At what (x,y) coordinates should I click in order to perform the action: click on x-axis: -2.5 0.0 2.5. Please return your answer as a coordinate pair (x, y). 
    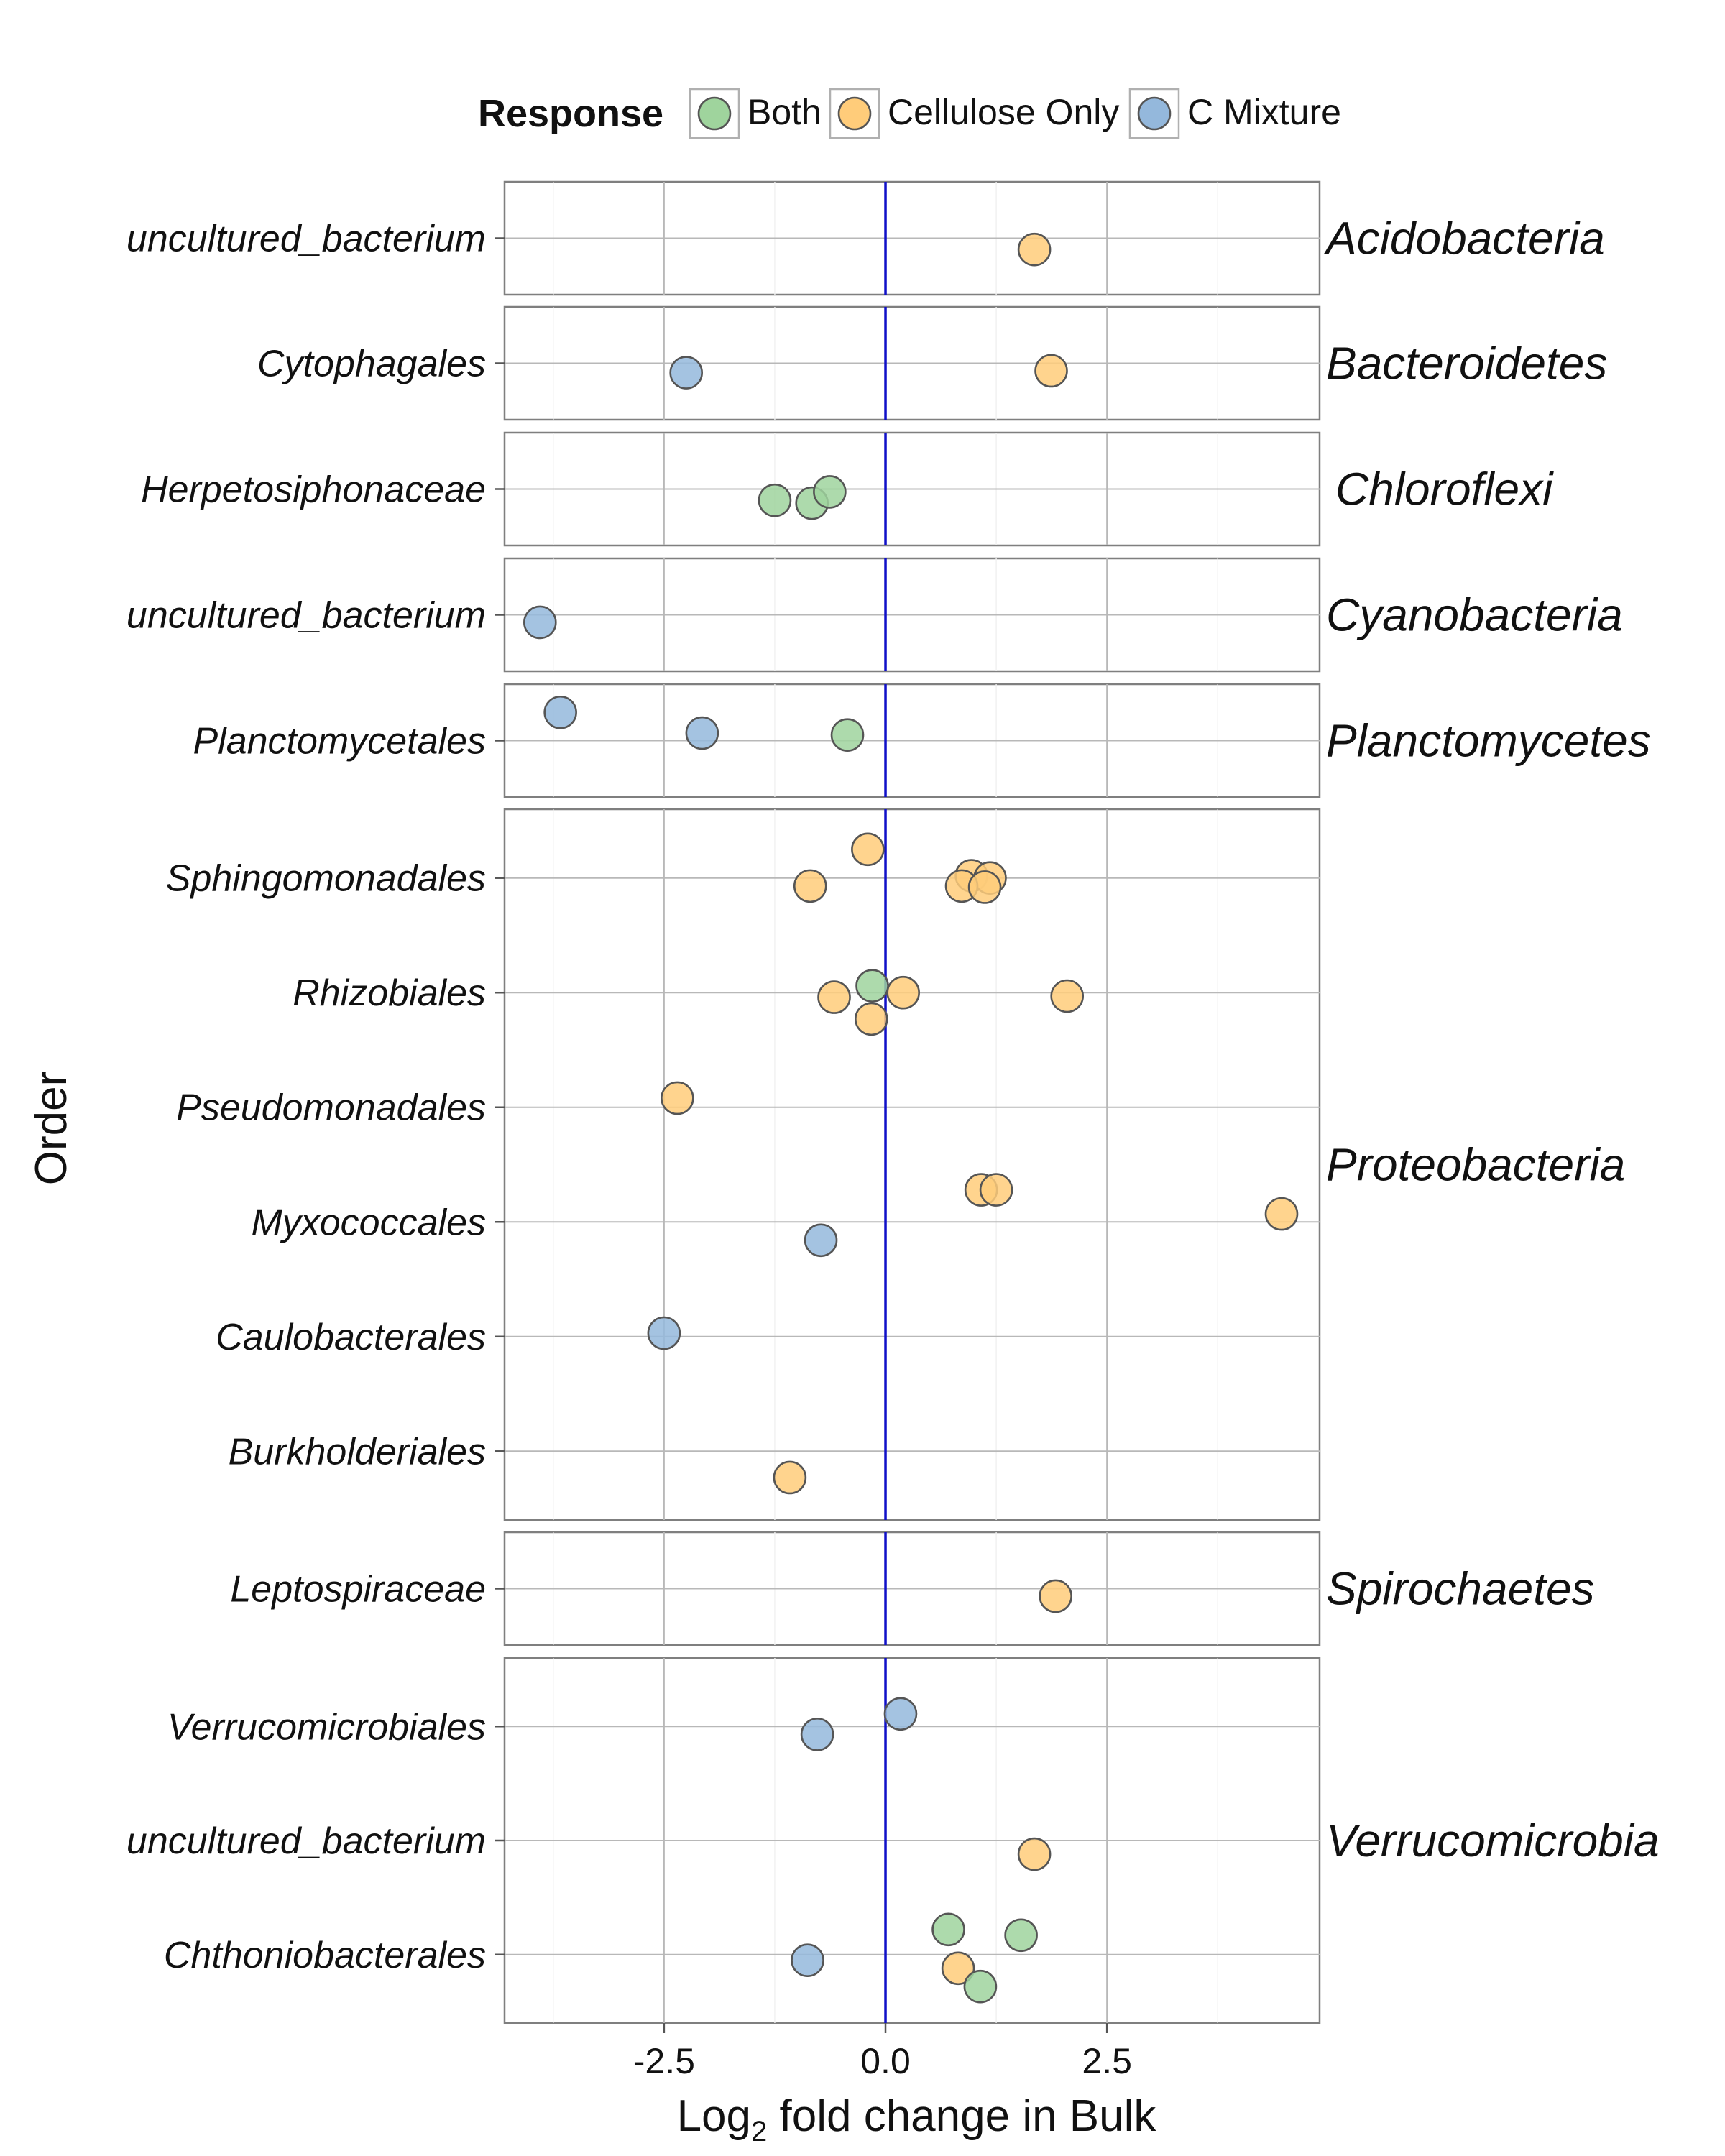
    Looking at the image, I should click on (882, 2052).